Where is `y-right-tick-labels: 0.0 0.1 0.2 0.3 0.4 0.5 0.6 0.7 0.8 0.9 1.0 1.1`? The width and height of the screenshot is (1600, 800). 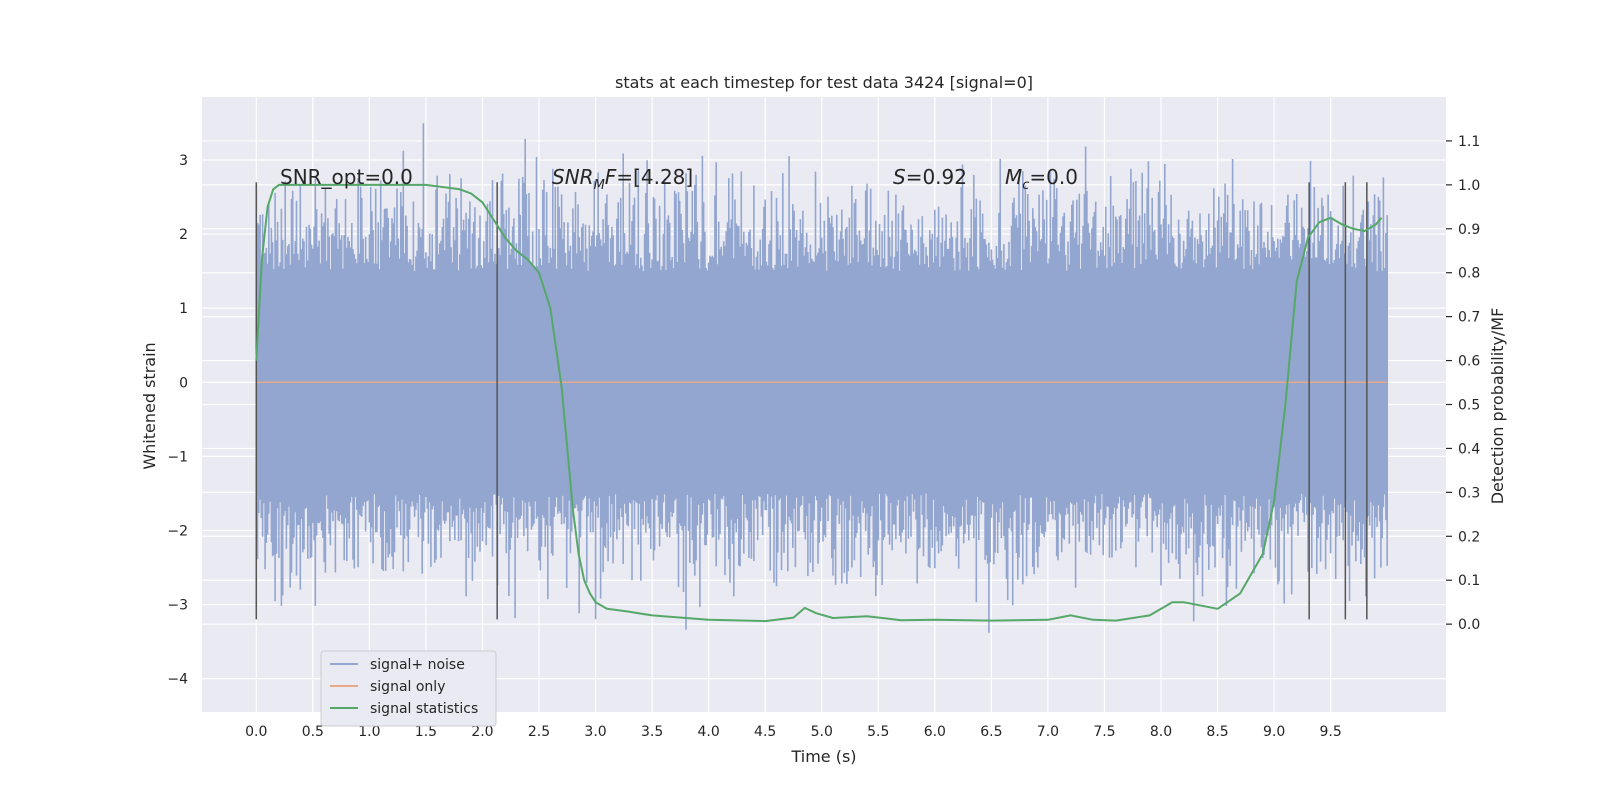 y-right-tick-labels: 0.0 0.1 0.2 0.3 0.4 0.5 0.6 0.7 0.8 0.9 1.0 1.1 is located at coordinates (1463, 383).